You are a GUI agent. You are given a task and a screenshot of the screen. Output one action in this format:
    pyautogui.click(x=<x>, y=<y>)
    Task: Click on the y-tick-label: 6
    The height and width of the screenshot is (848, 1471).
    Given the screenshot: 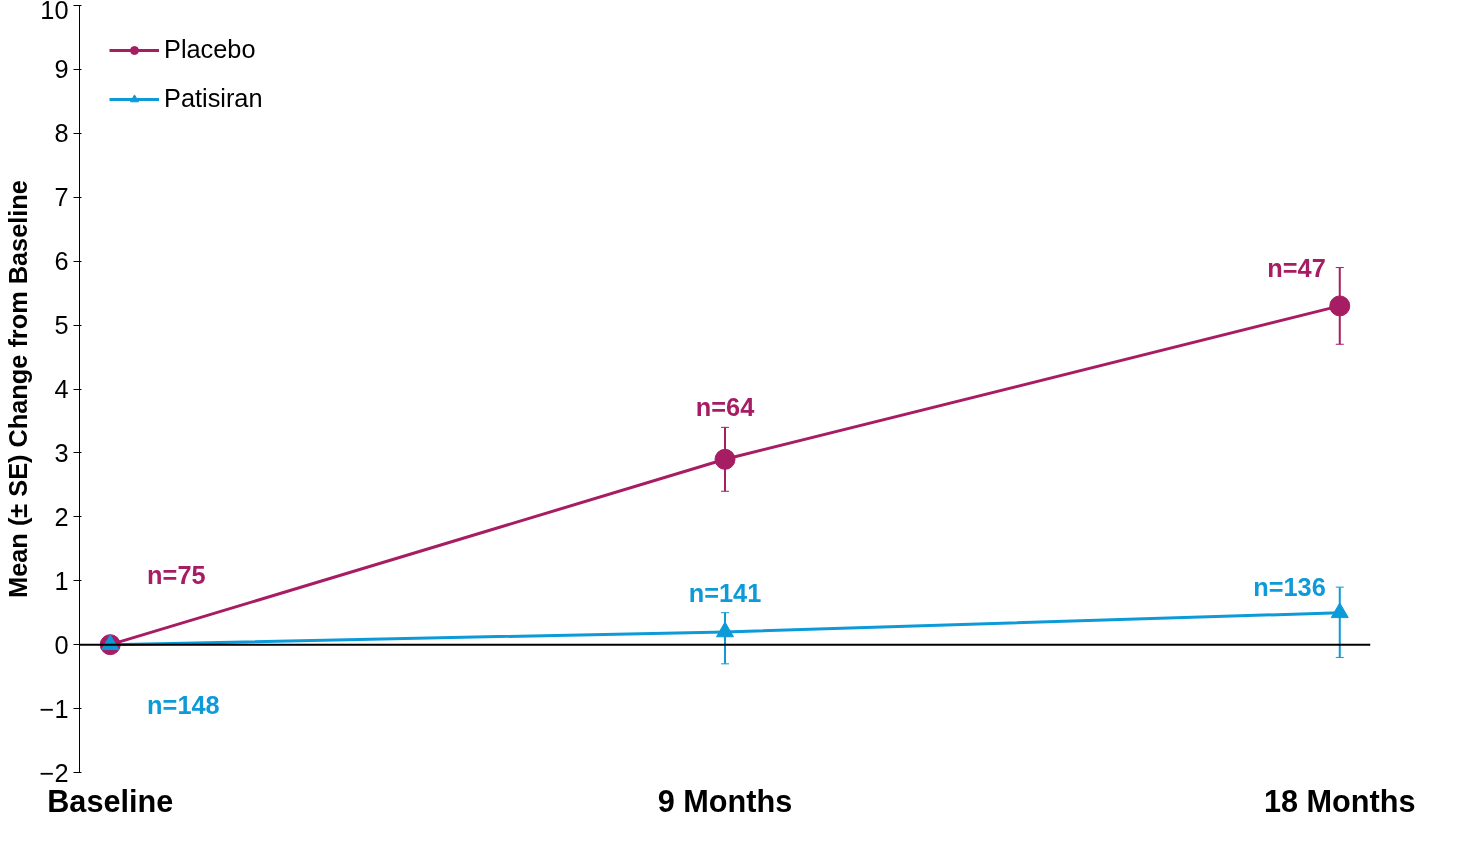 What is the action you would take?
    pyautogui.click(x=61, y=261)
    